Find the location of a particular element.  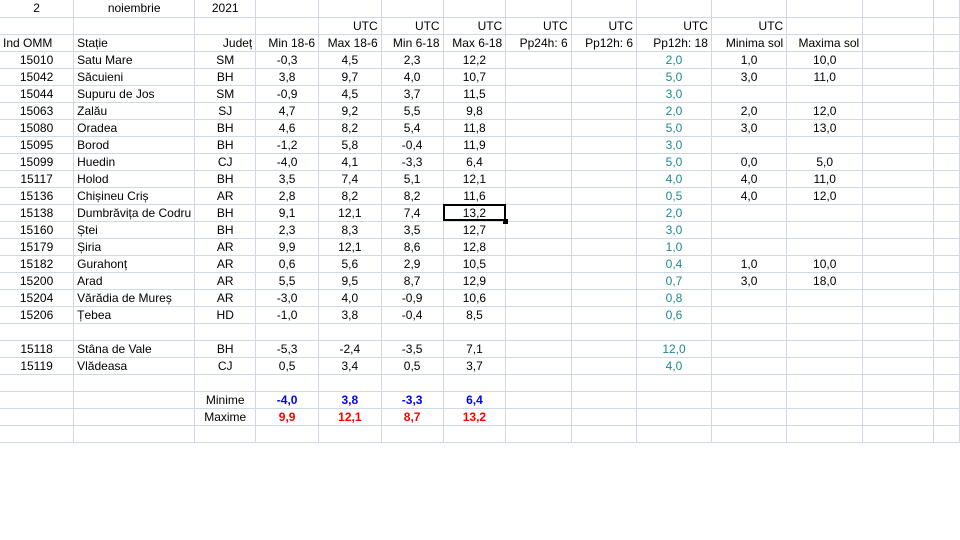

station-id-cell: 15119 is located at coordinates (37, 366).